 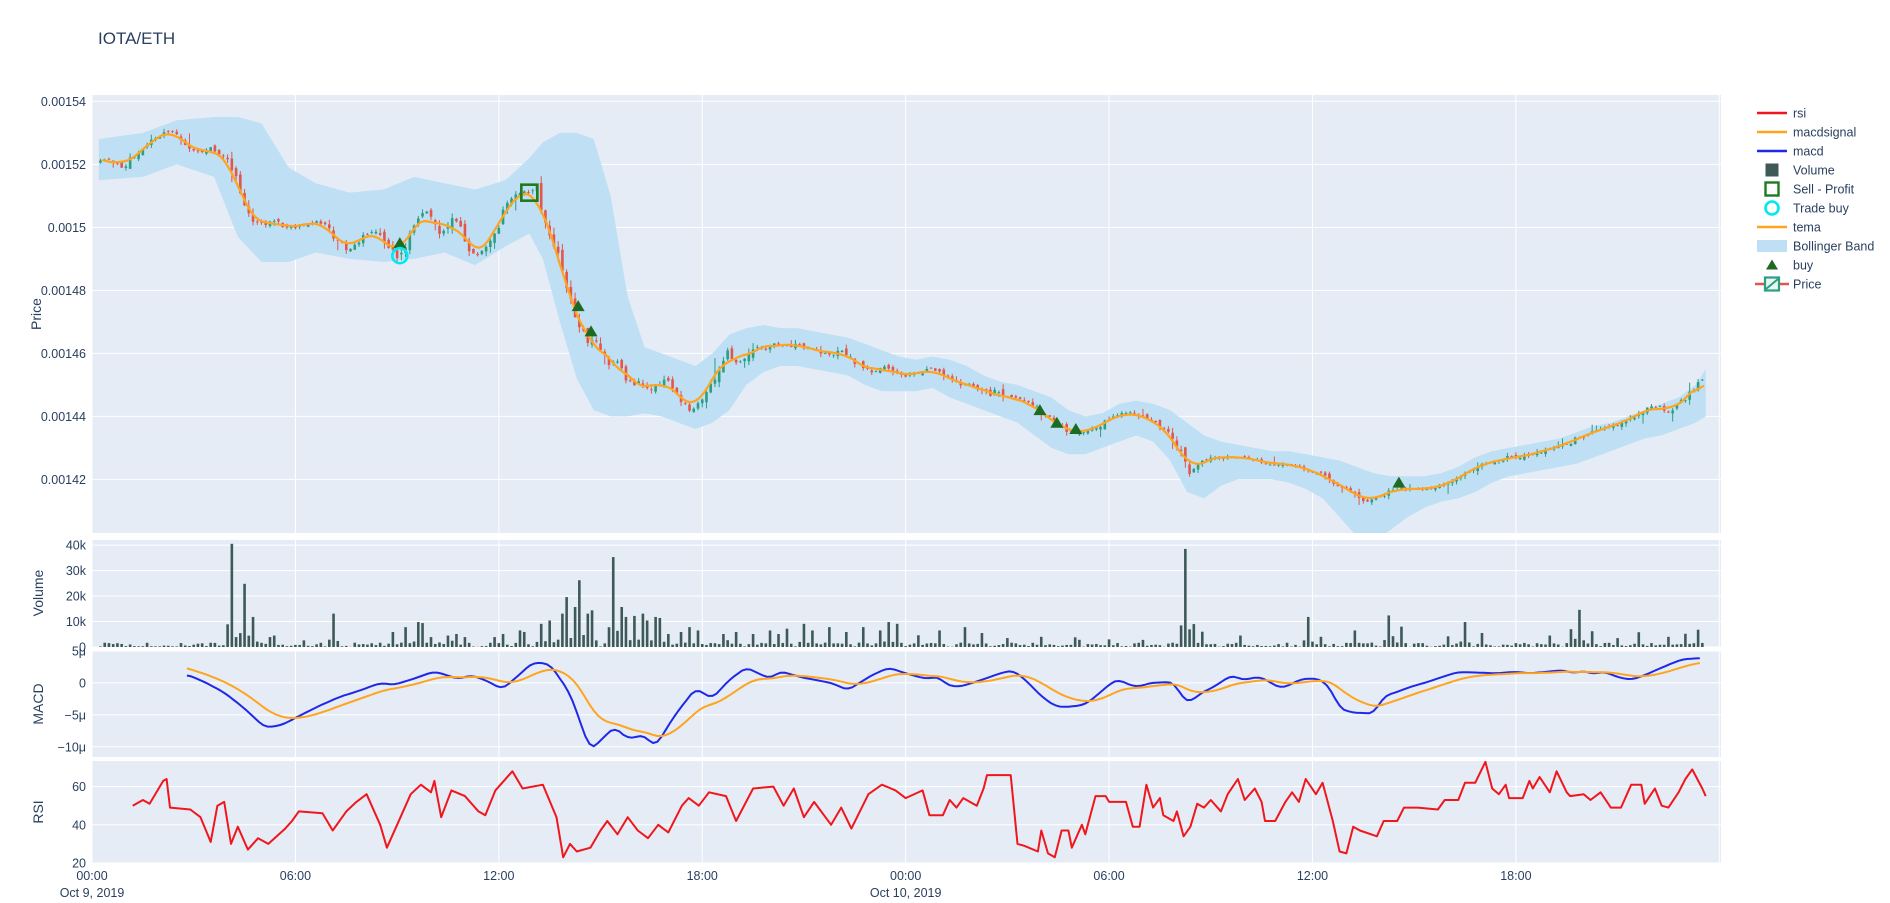 I want to click on price-axis-tick: 0.00148, so click(x=63, y=291).